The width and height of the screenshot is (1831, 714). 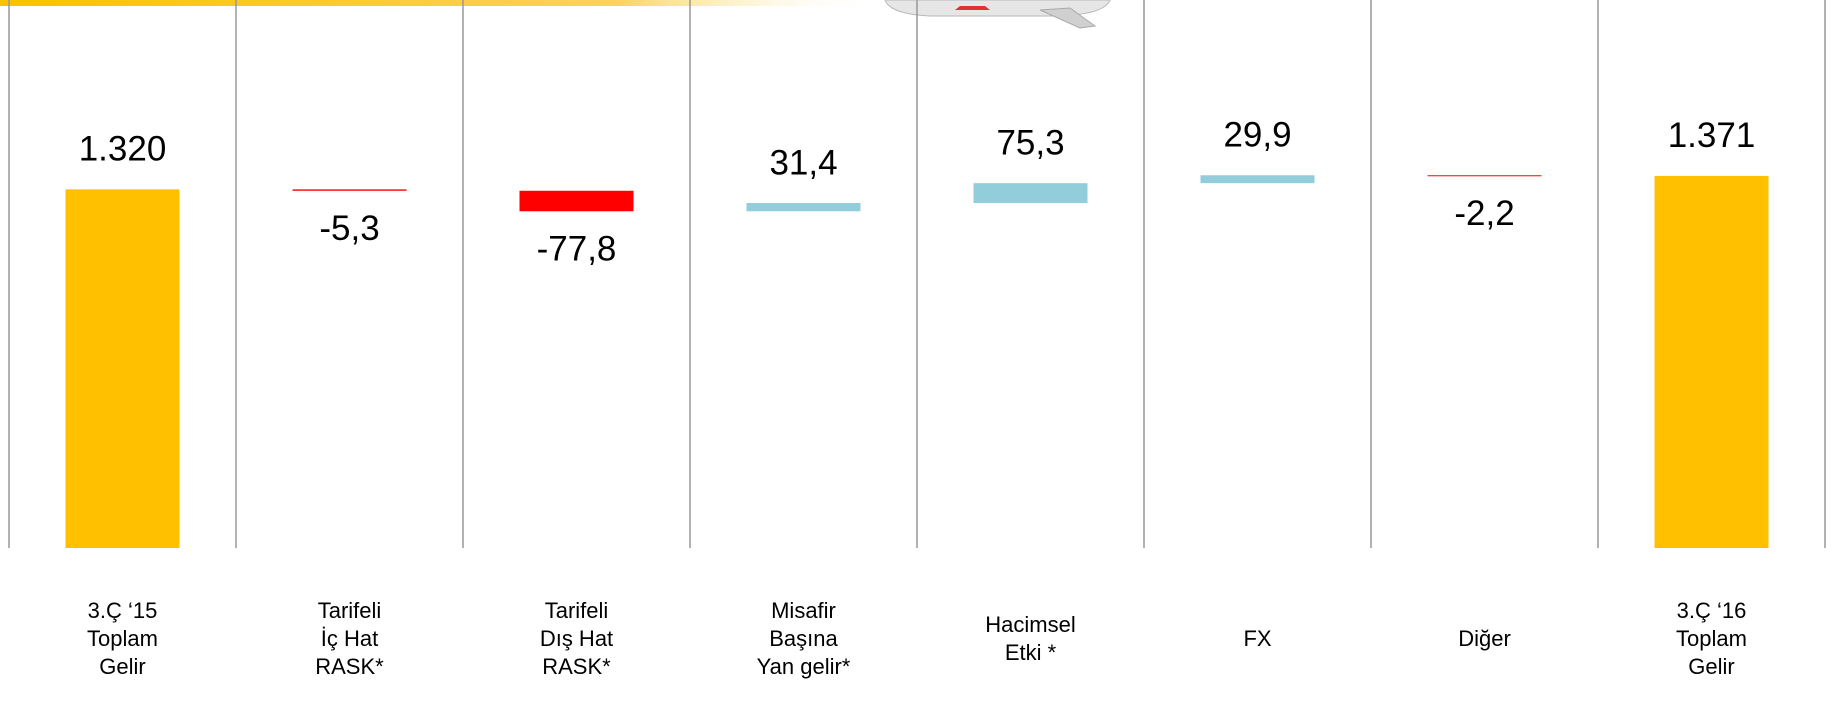 What do you see at coordinates (123, 610) in the screenshot?
I see `category-label: 3.Ç ‘15` at bounding box center [123, 610].